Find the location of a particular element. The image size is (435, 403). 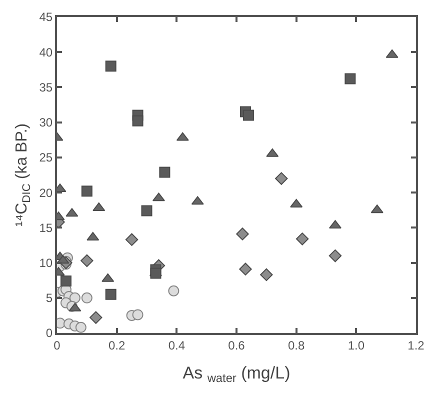

y-tick-label: 35 is located at coordinates (46, 87).